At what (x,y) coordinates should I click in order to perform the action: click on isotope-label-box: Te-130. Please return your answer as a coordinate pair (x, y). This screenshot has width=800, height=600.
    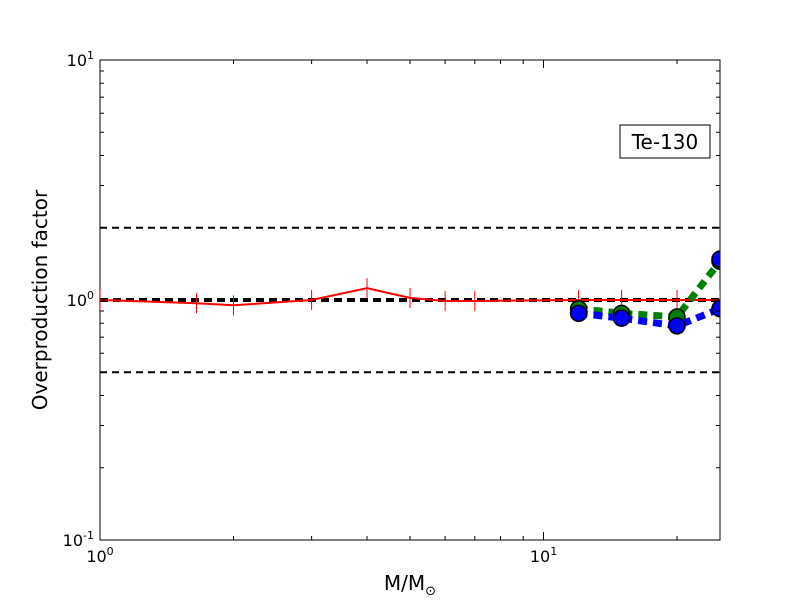
    Looking at the image, I should click on (665, 141).